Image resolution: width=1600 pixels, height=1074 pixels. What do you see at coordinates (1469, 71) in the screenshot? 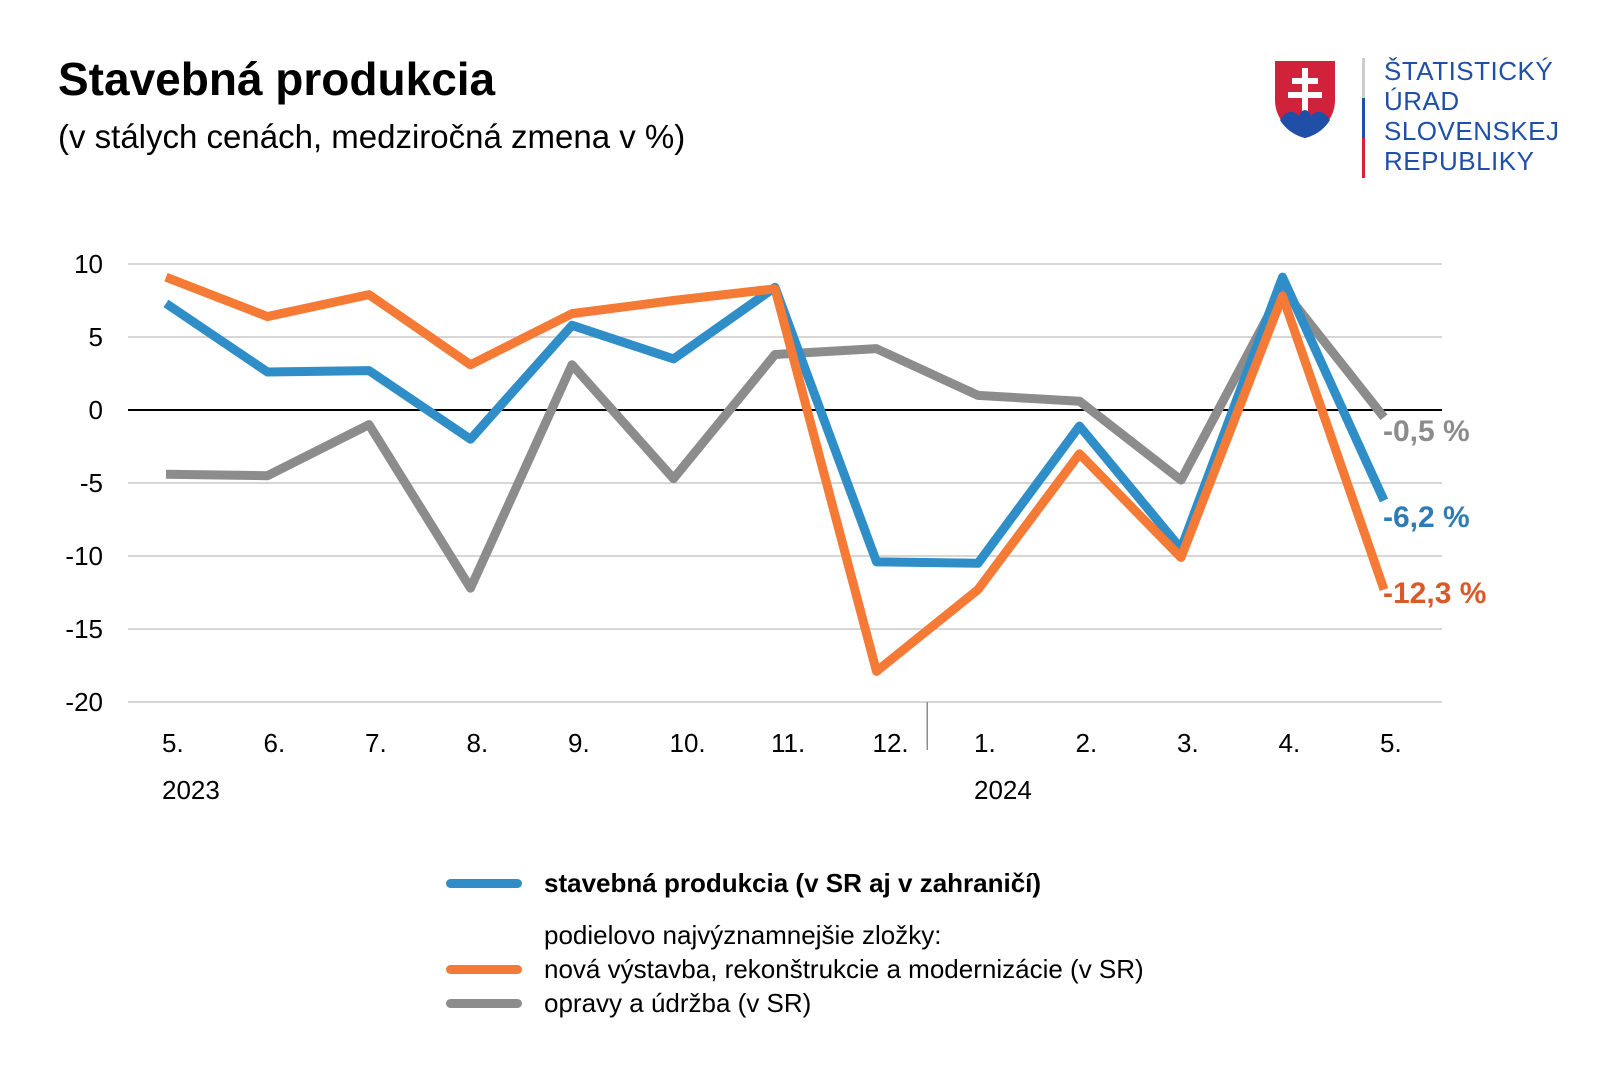
I see `logo-line: ŠTATISTICKÝ` at bounding box center [1469, 71].